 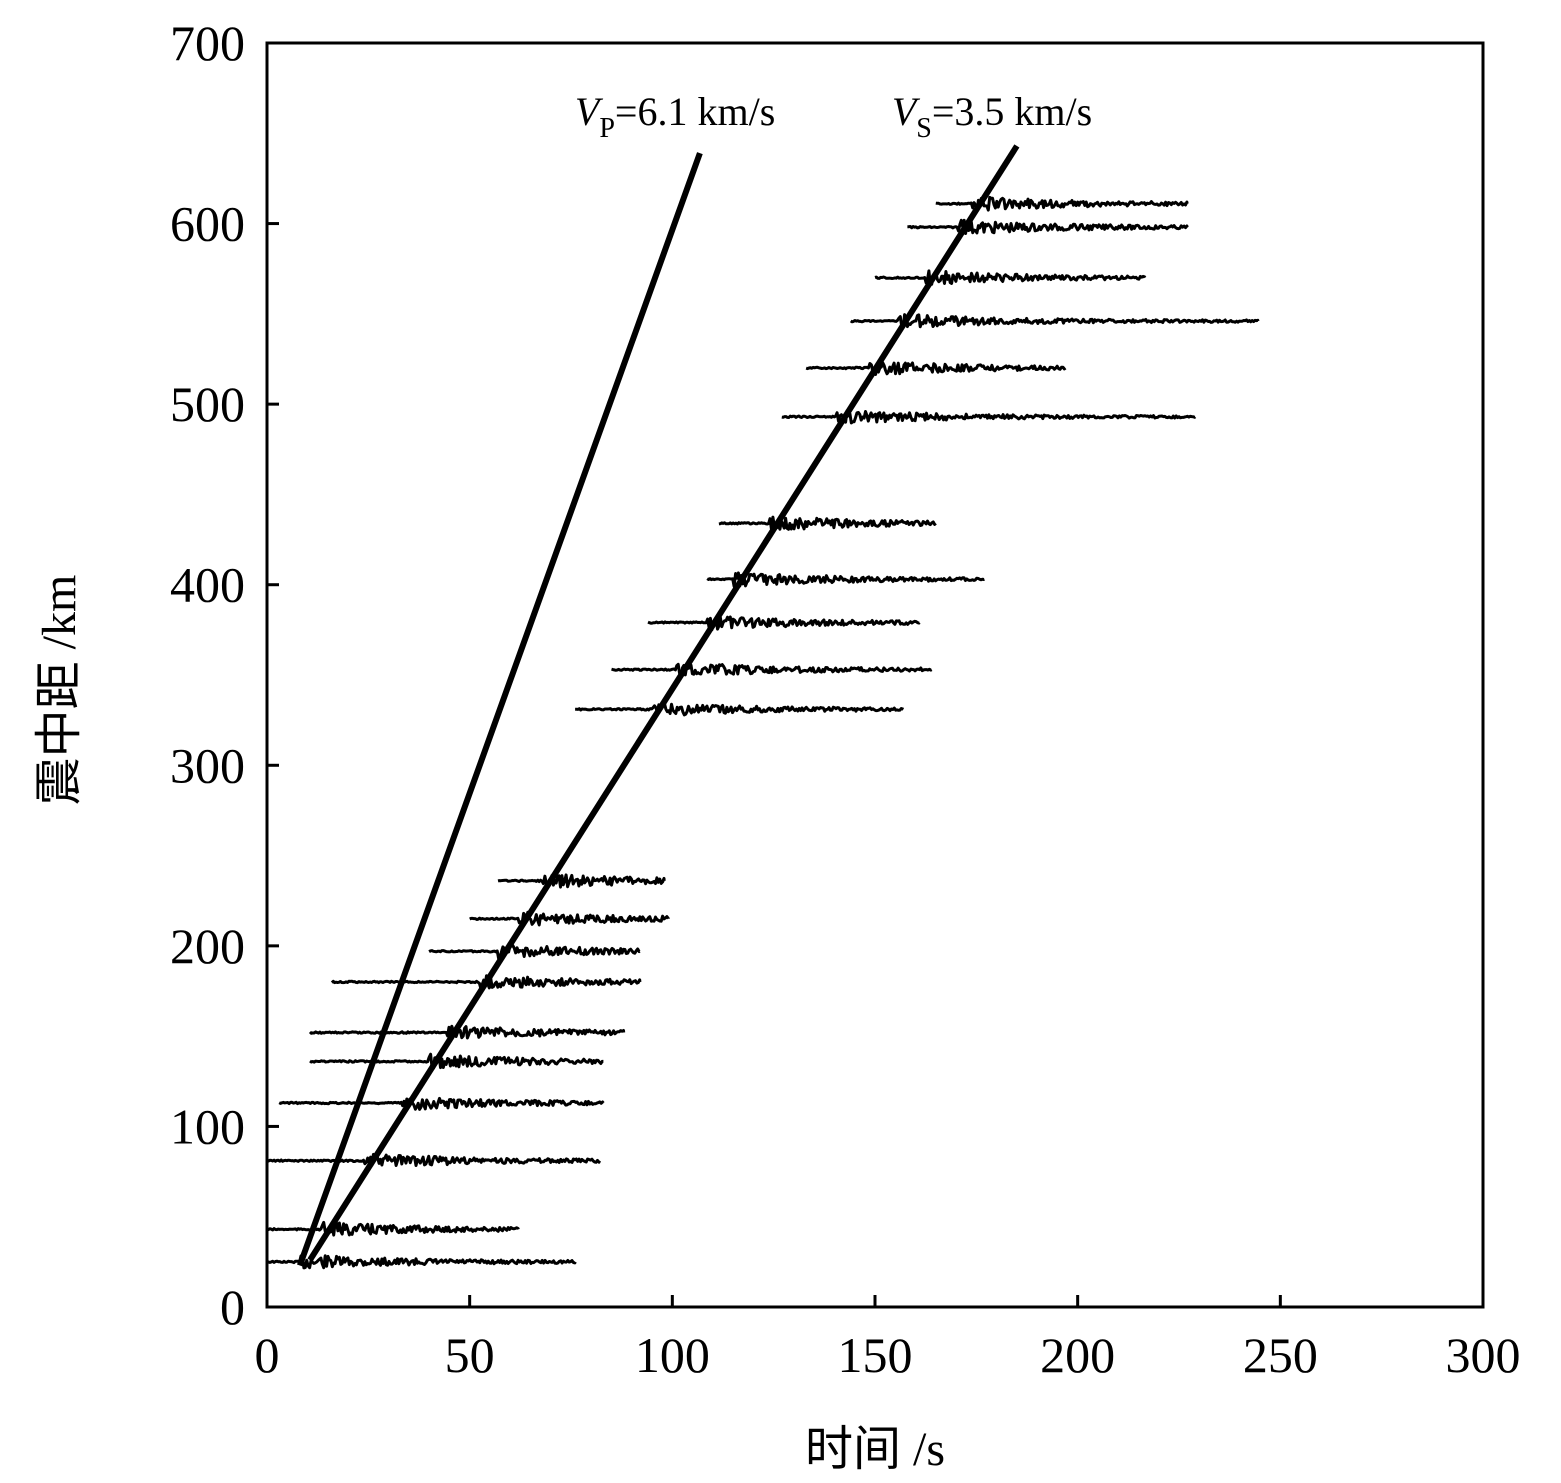 What do you see at coordinates (207, 585) in the screenshot?
I see `y-tick-label: 400` at bounding box center [207, 585].